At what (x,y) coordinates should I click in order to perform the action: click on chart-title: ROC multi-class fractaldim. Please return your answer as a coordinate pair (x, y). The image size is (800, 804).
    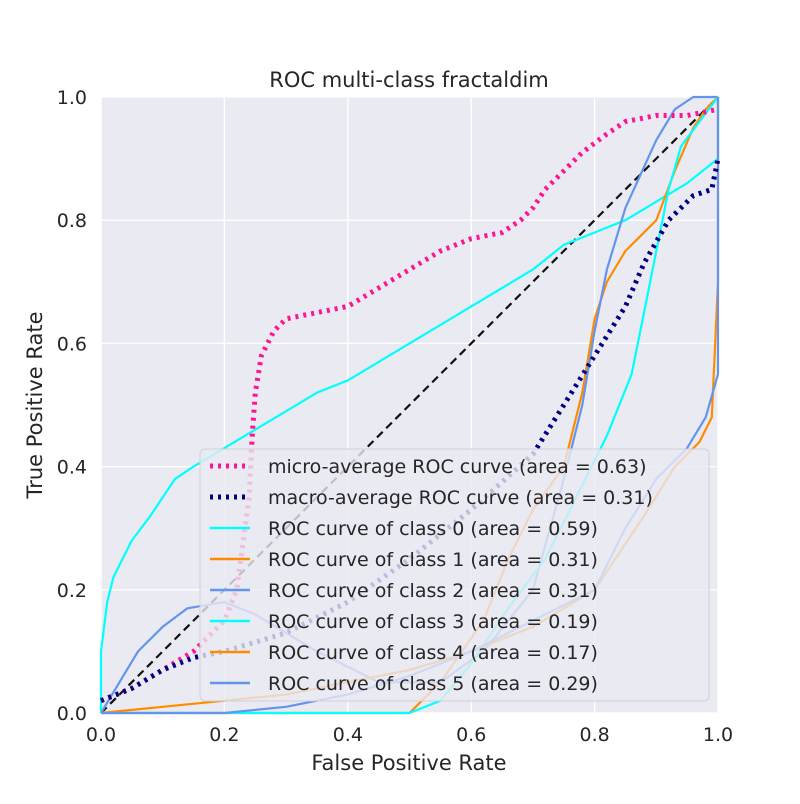
    Looking at the image, I should click on (409, 80).